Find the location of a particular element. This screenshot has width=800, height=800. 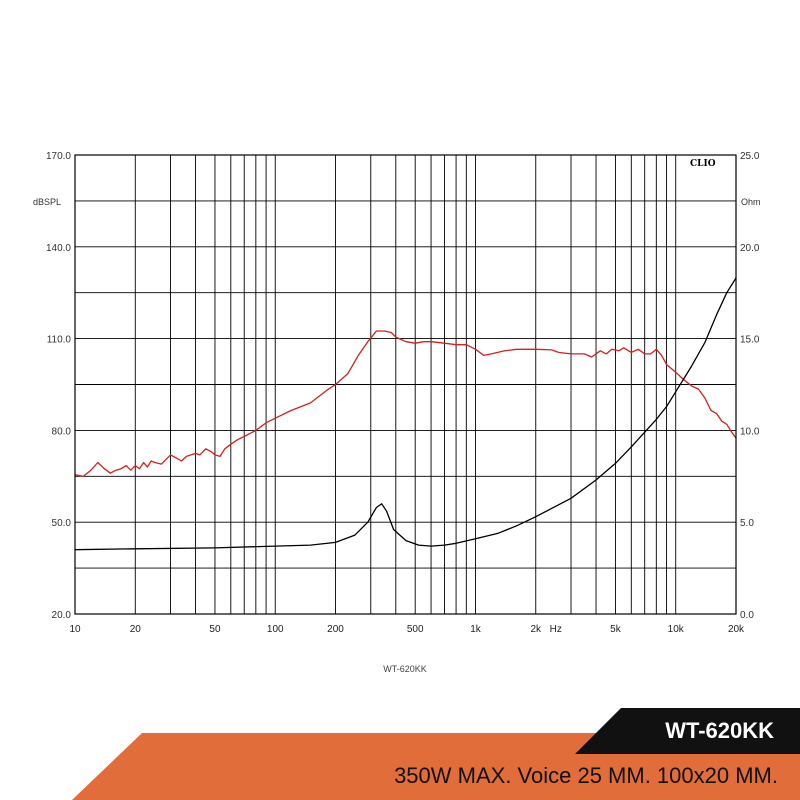

x-tick-label: 50 is located at coordinates (215, 629).